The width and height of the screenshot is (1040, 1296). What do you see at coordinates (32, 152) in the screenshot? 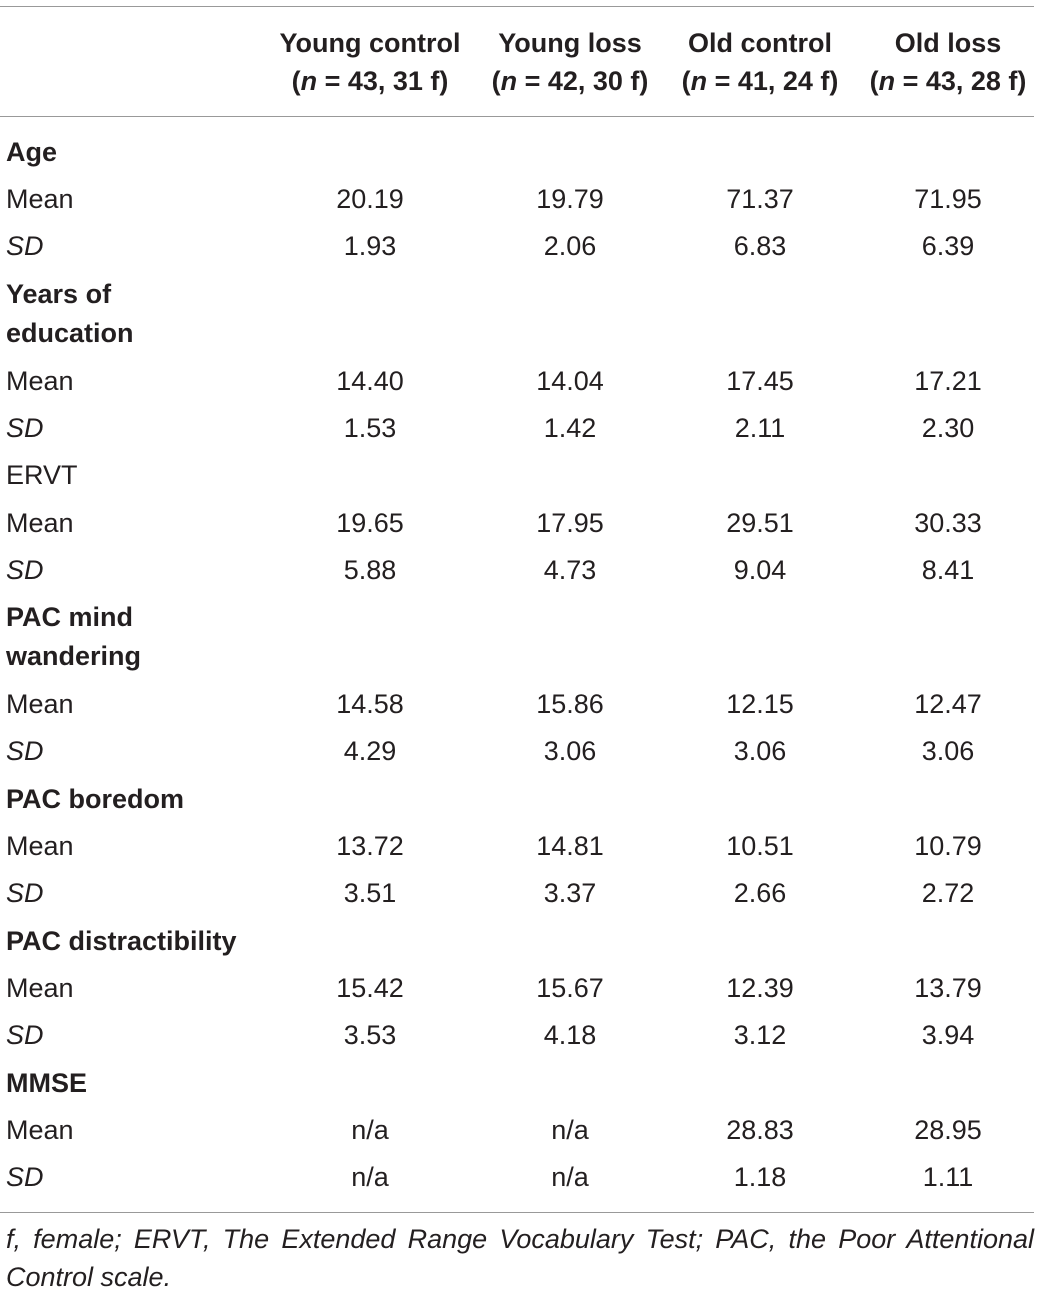
I see `row-label: Age` at bounding box center [32, 152].